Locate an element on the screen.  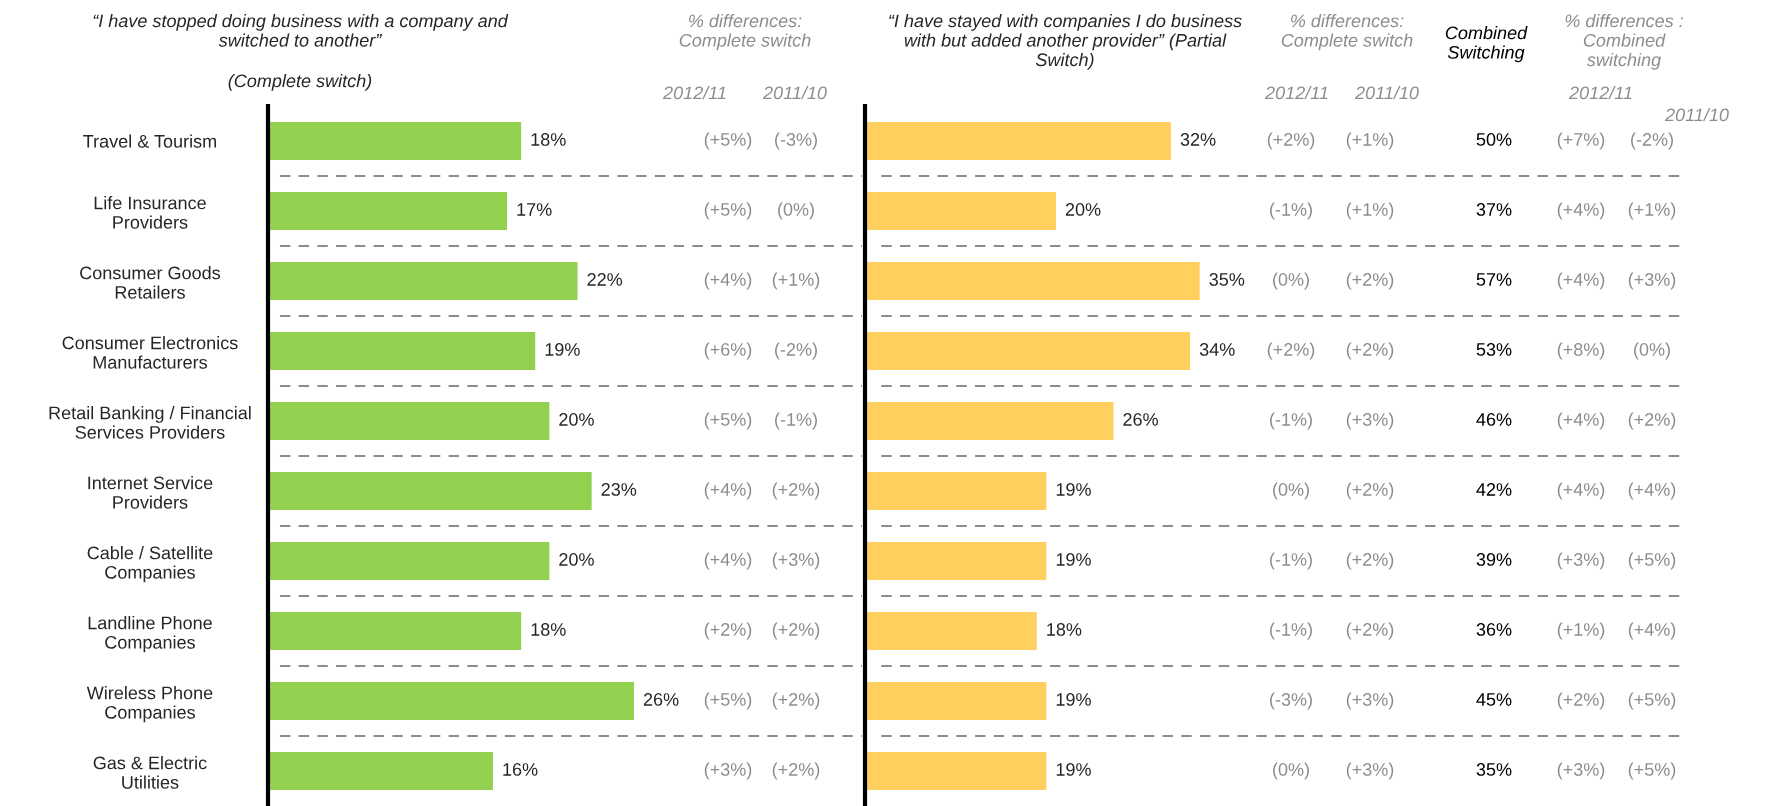
y-tick-label: Cable / Satellite Companies is located at coordinates (150, 564).